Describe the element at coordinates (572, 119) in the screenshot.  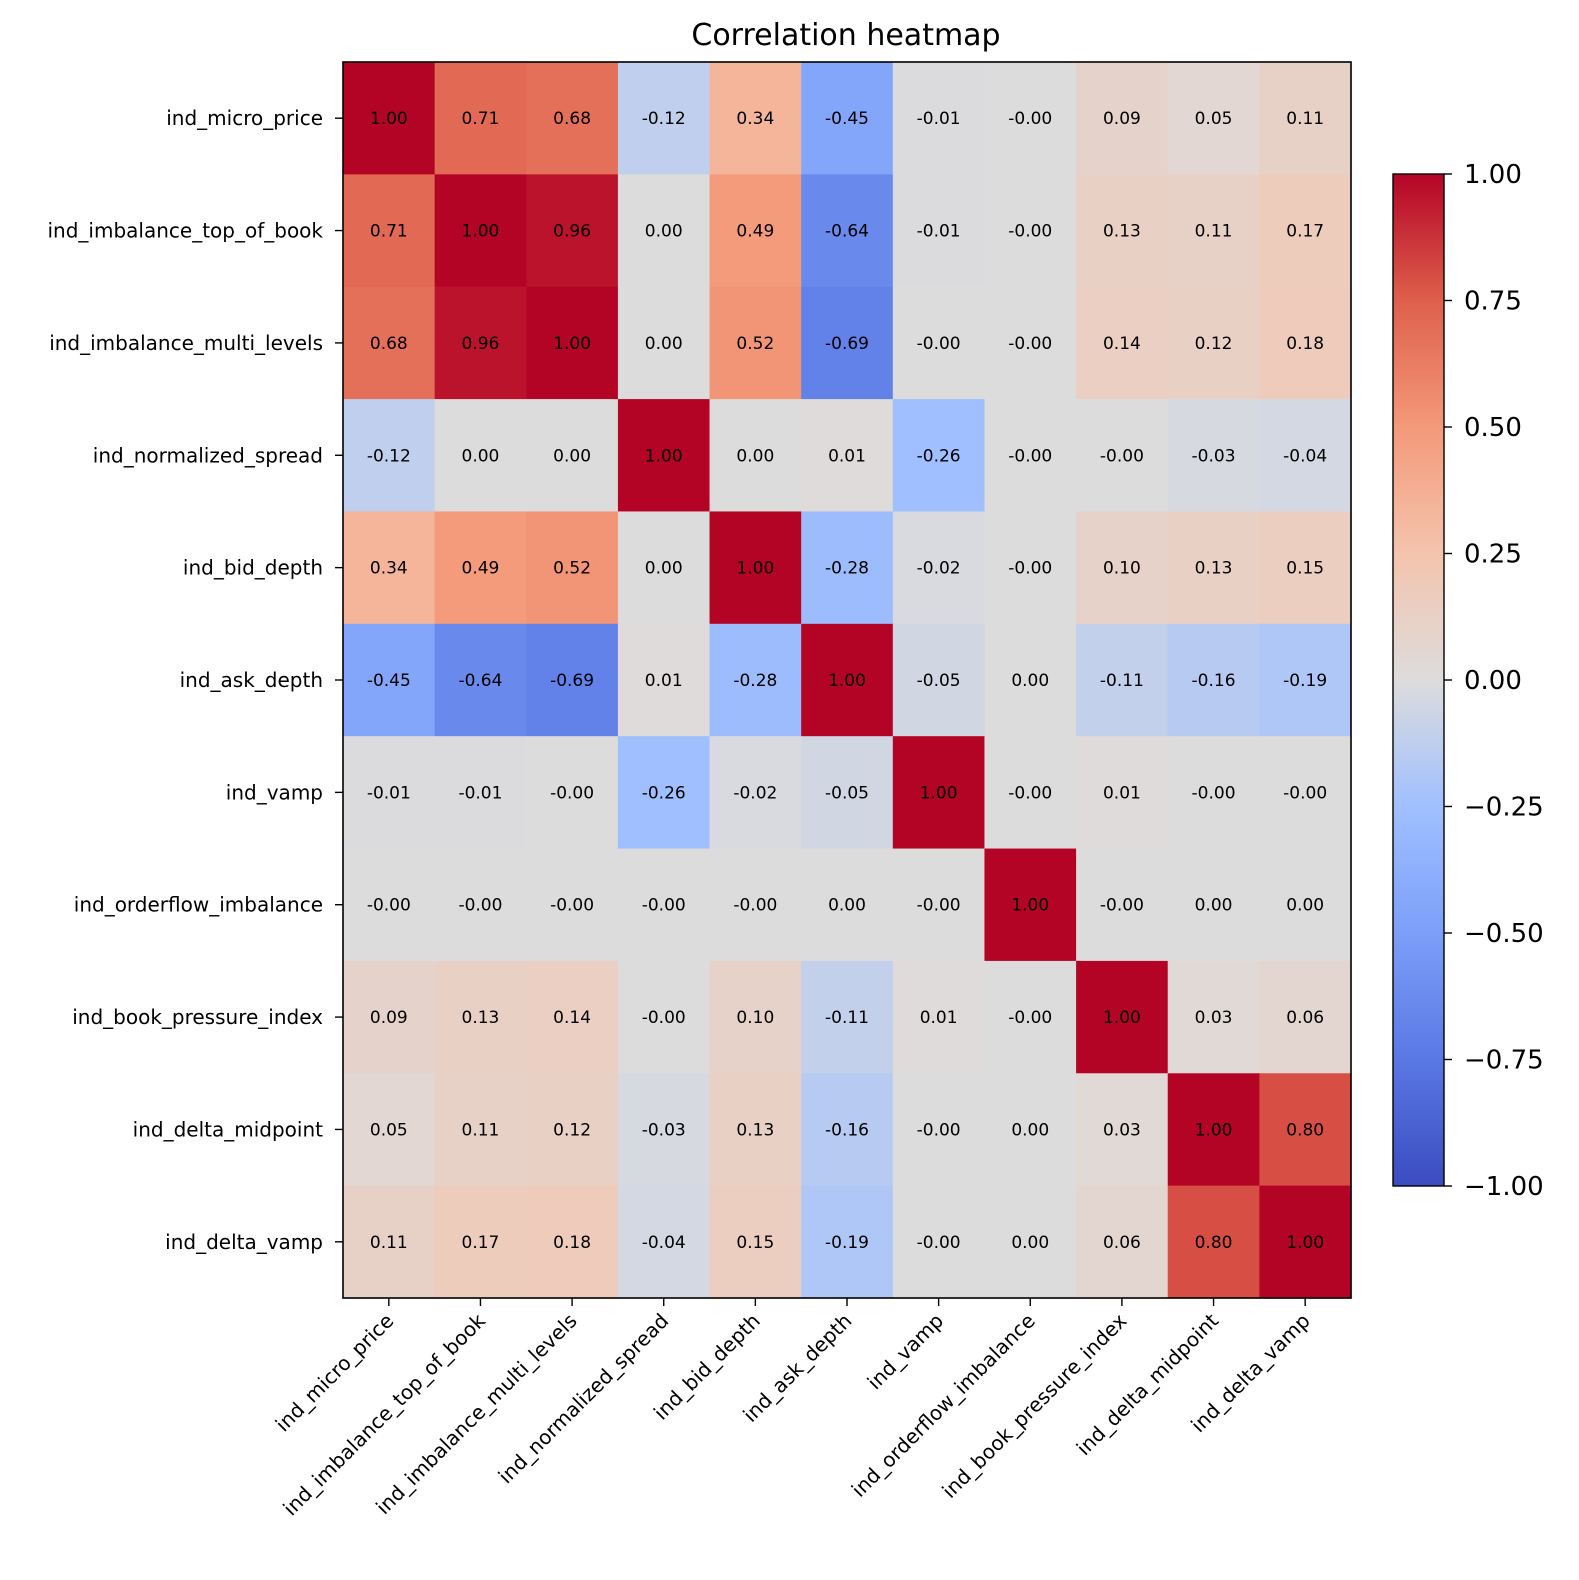
I see `cell-value-label: 0.68` at that location.